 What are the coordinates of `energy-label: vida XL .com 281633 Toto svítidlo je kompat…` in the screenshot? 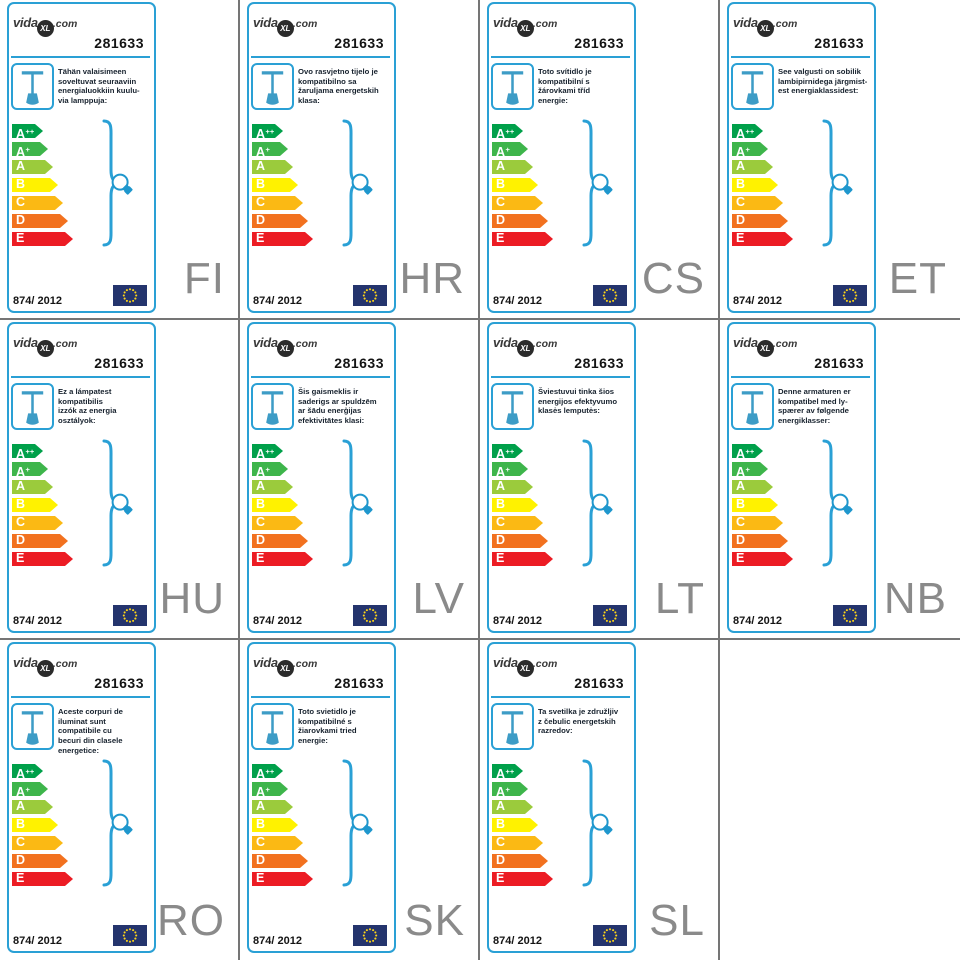 It's located at (561, 157).